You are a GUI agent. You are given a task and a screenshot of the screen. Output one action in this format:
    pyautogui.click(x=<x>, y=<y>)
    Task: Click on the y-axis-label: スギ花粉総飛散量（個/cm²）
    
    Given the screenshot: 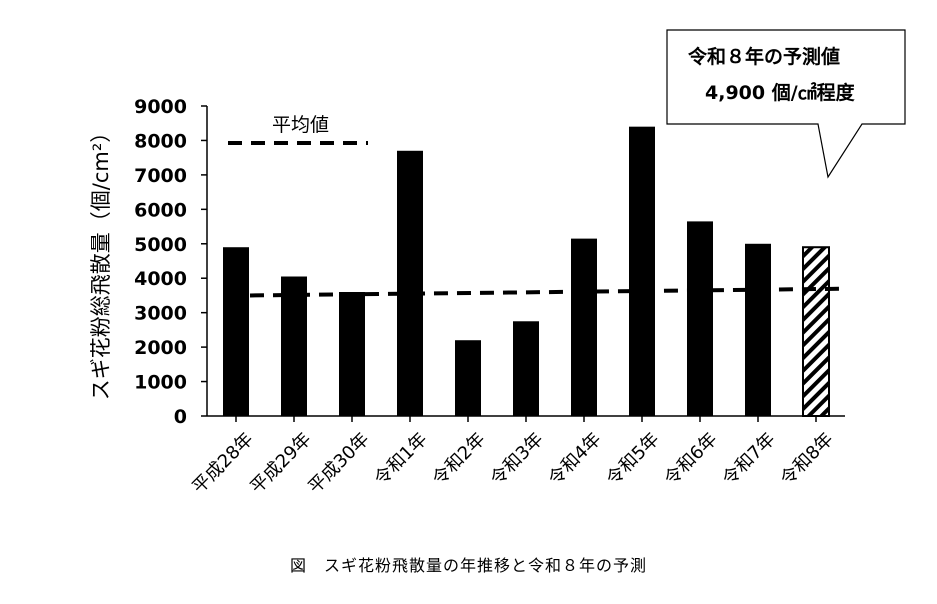 What is the action you would take?
    pyautogui.click(x=101, y=261)
    